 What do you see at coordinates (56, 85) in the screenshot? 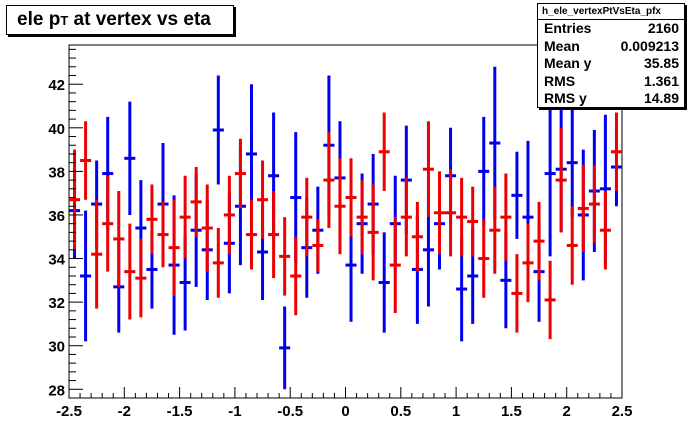
I see `y-tick-label: 42` at bounding box center [56, 85].